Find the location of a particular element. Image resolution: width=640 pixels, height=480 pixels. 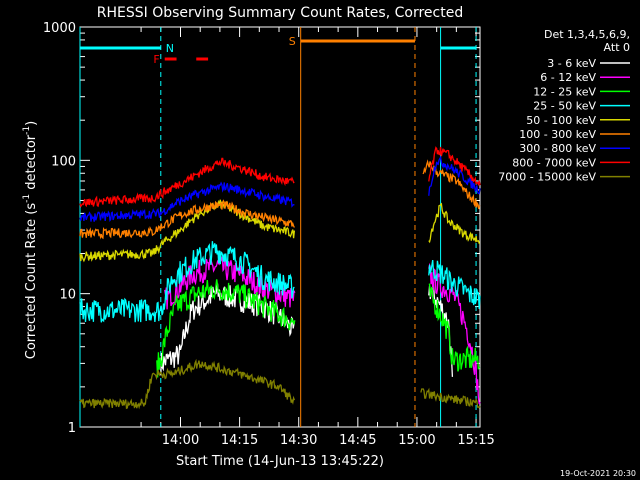

y-axis-label: Corrected Count Rate (s-1 detector-1) is located at coordinates (30, 240).